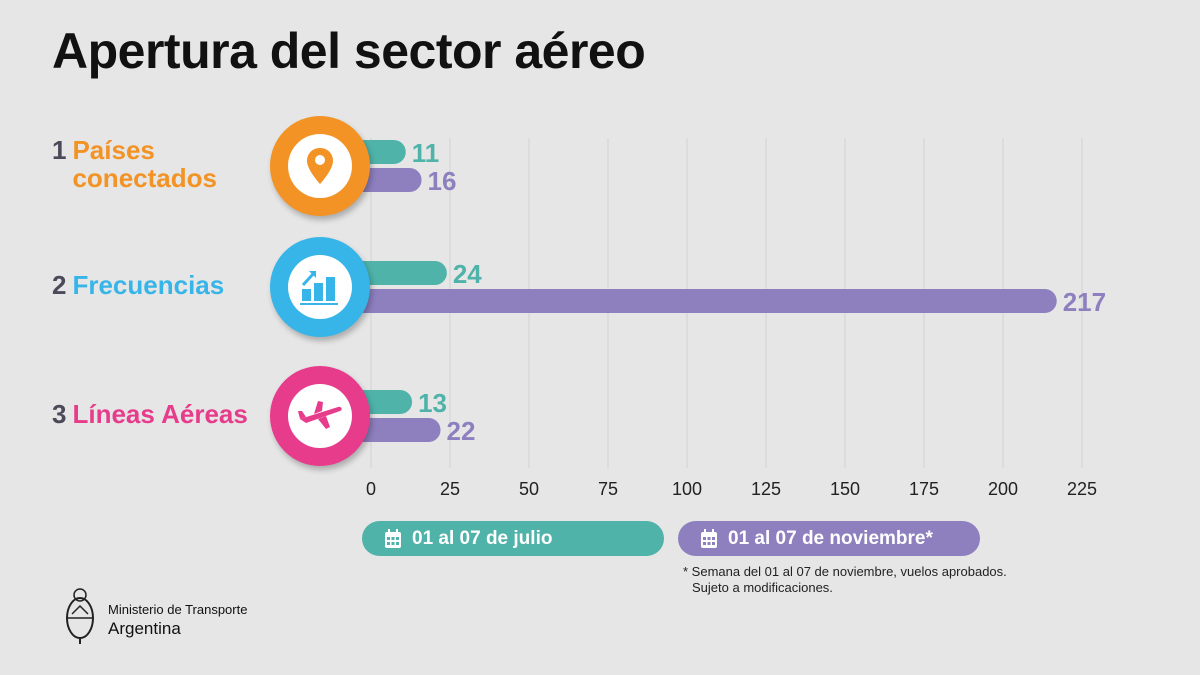  I want to click on bar-value-label: 11, so click(426, 153).